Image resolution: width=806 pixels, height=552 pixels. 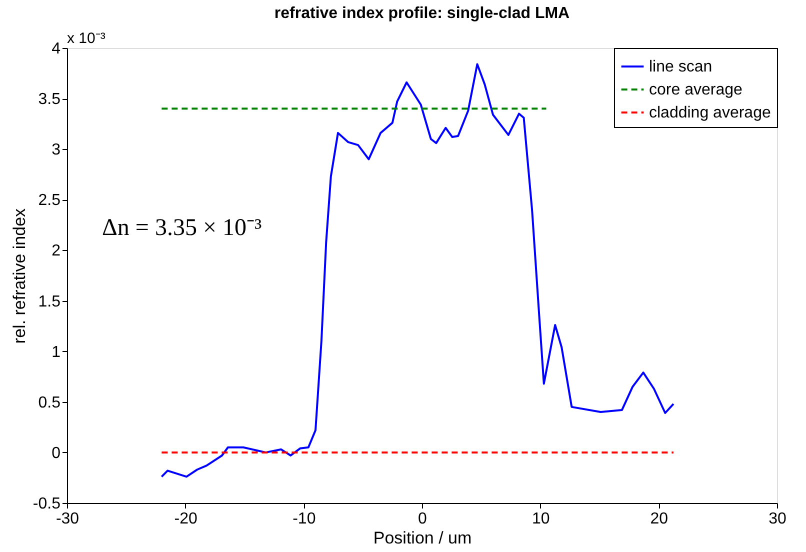 I want to click on x-tick-label: -30, so click(x=68, y=519).